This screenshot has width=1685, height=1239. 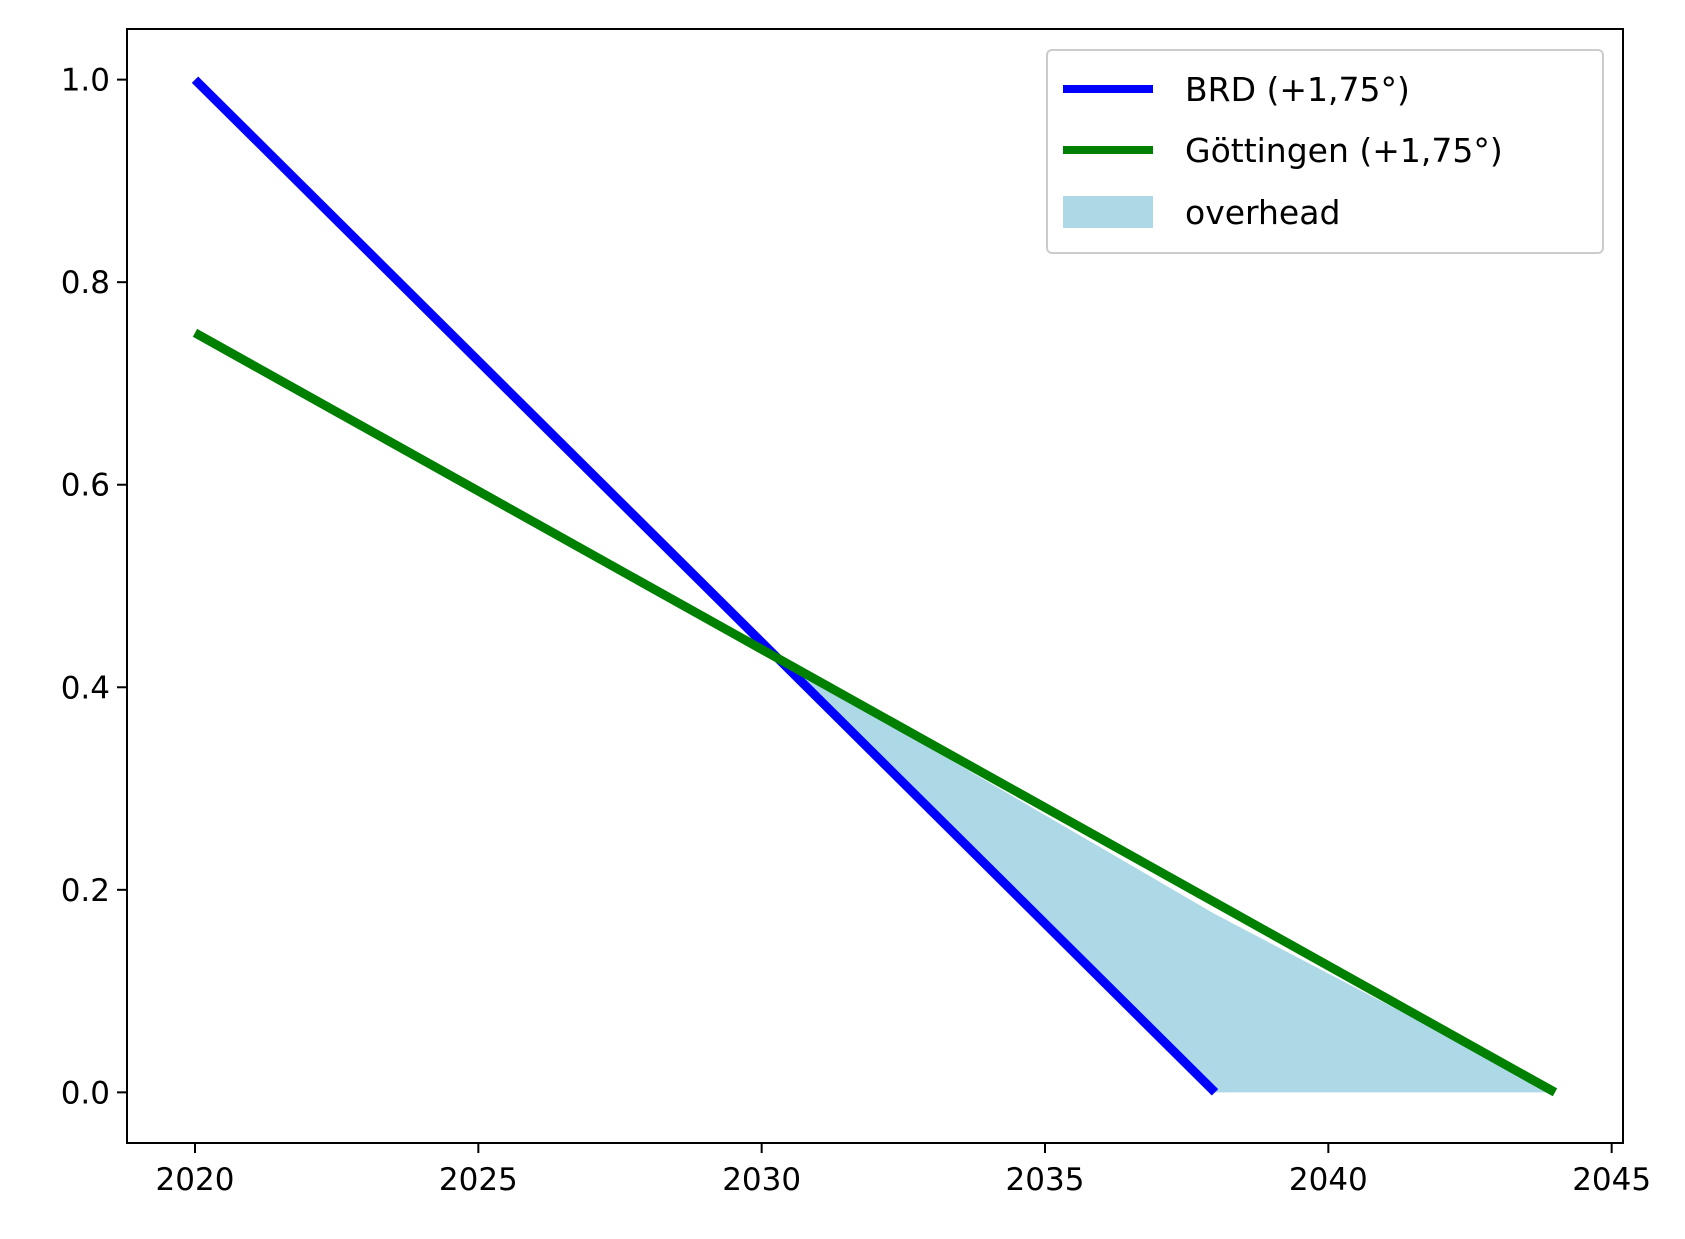 What do you see at coordinates (1045, 1180) in the screenshot?
I see `x-tick-label: 2035` at bounding box center [1045, 1180].